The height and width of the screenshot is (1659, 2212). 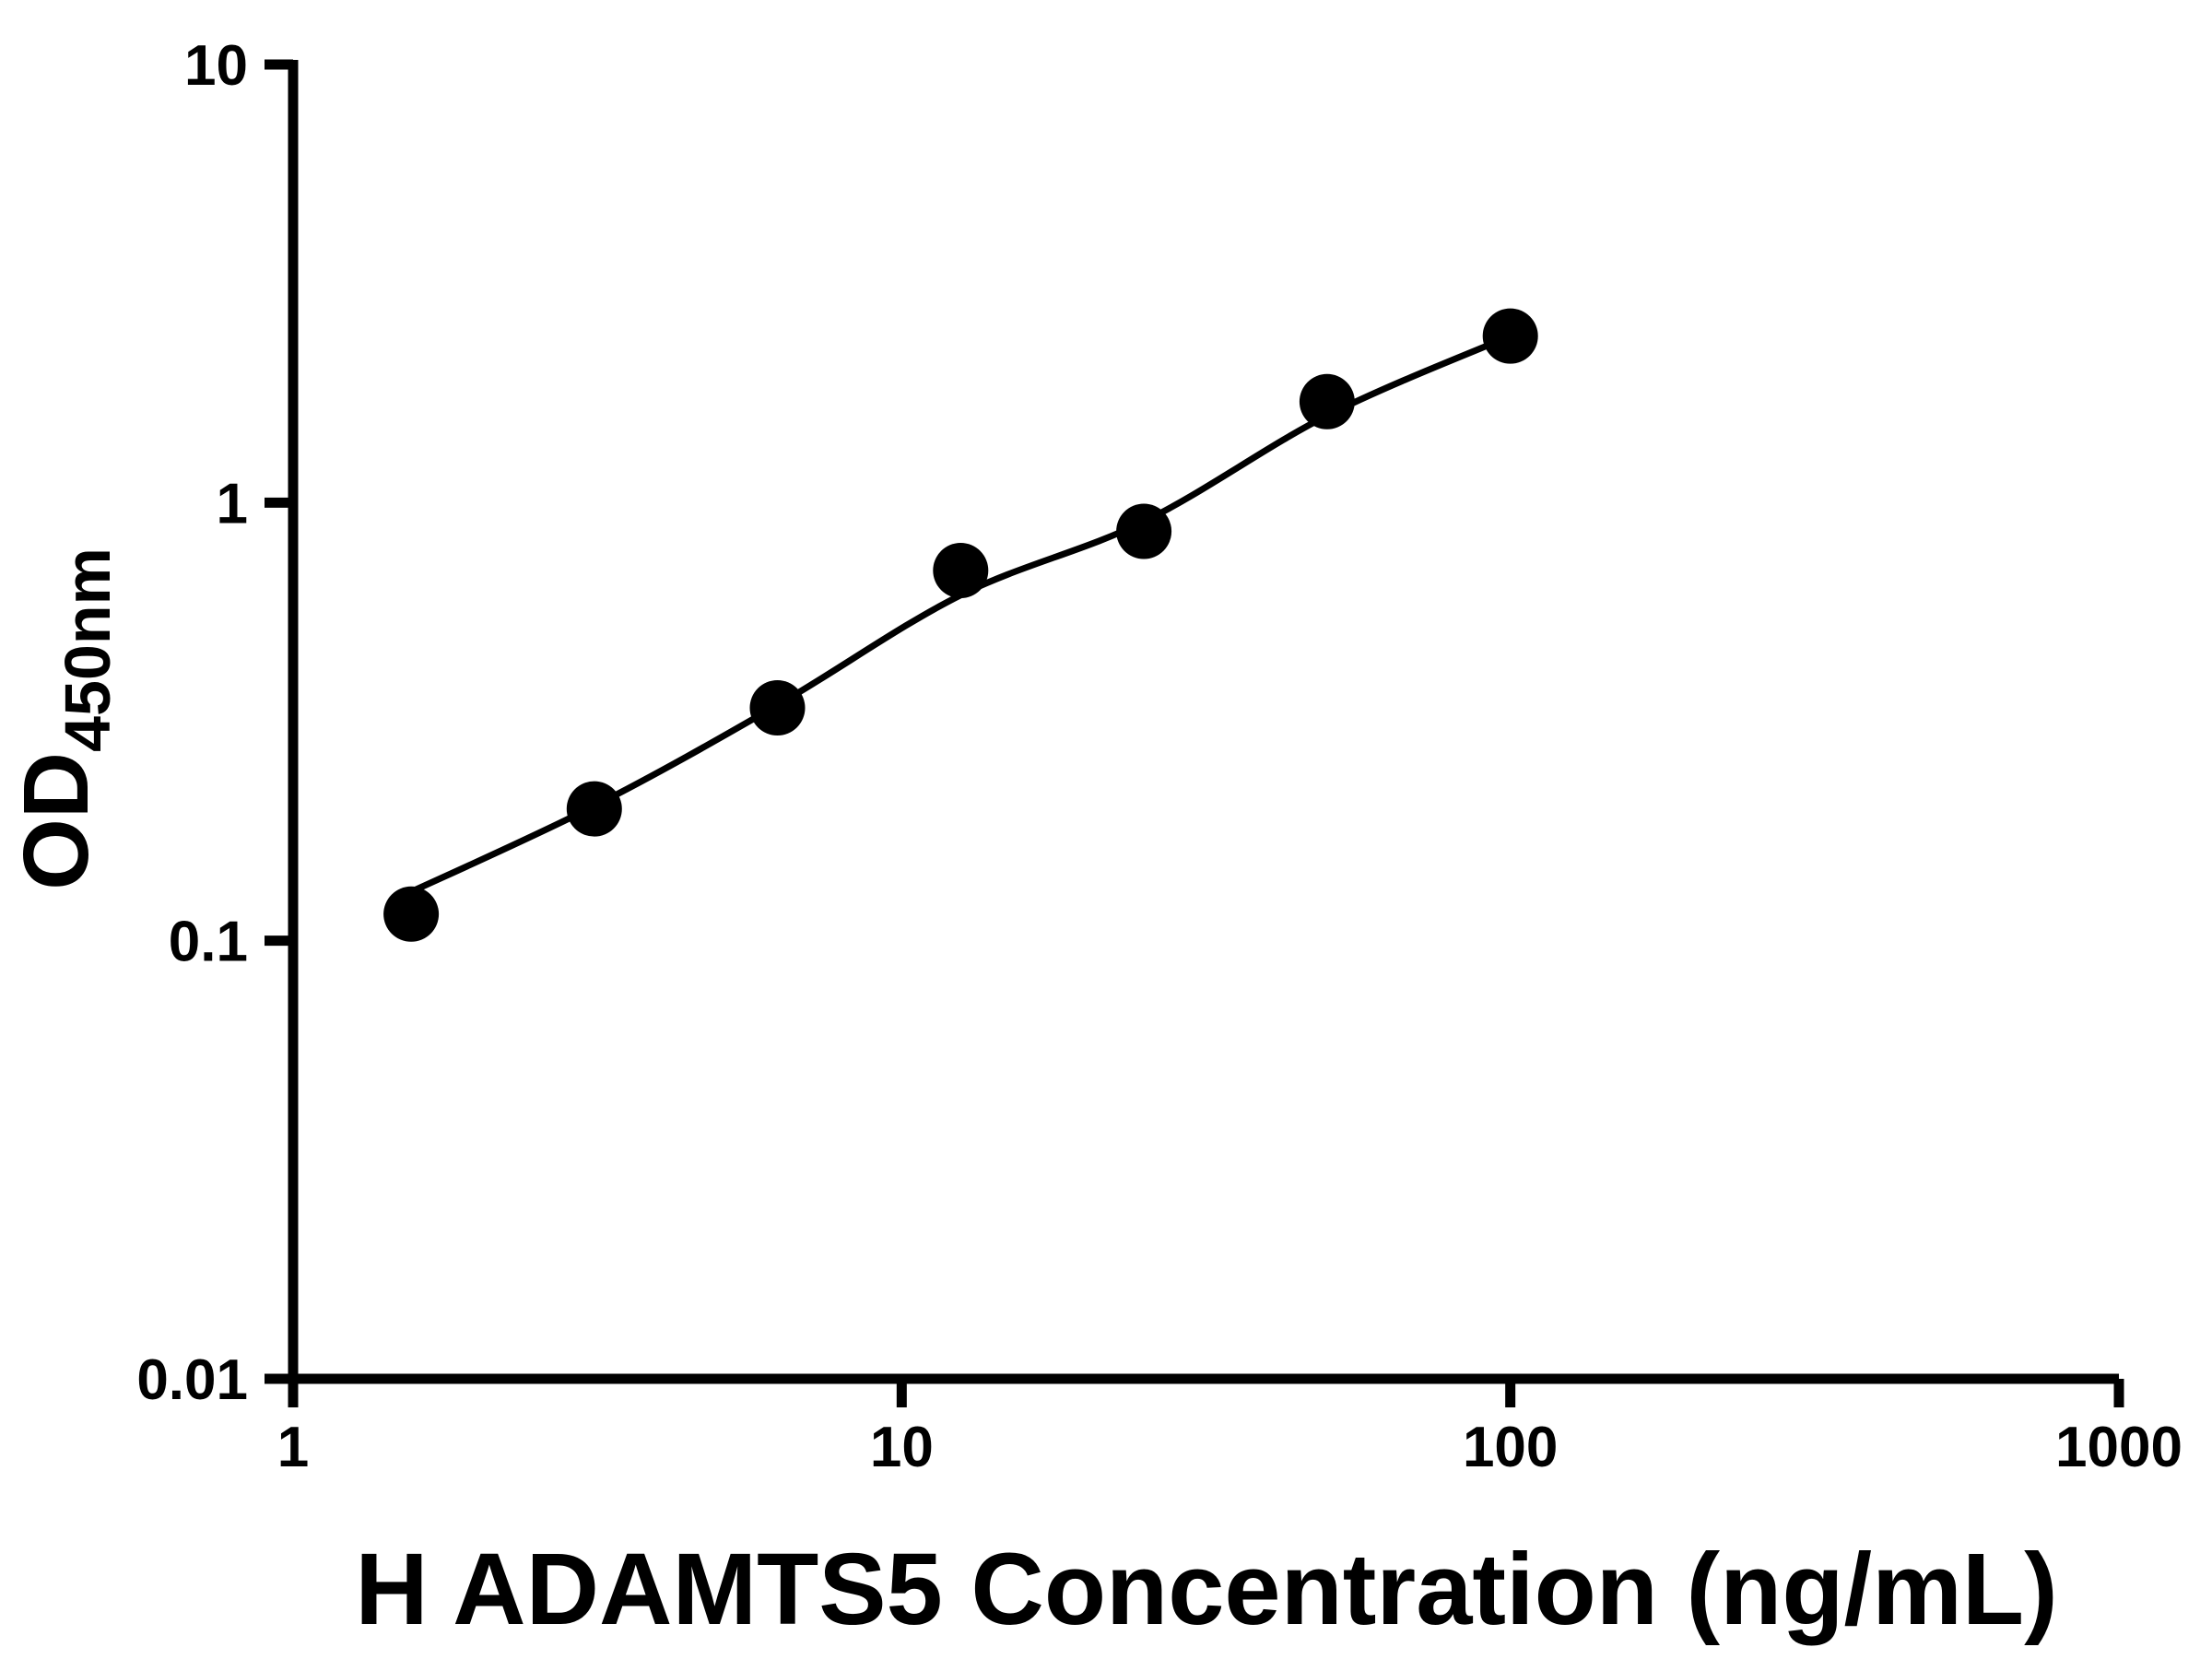 I want to click on y-axis-ticks, so click(x=279, y=721).